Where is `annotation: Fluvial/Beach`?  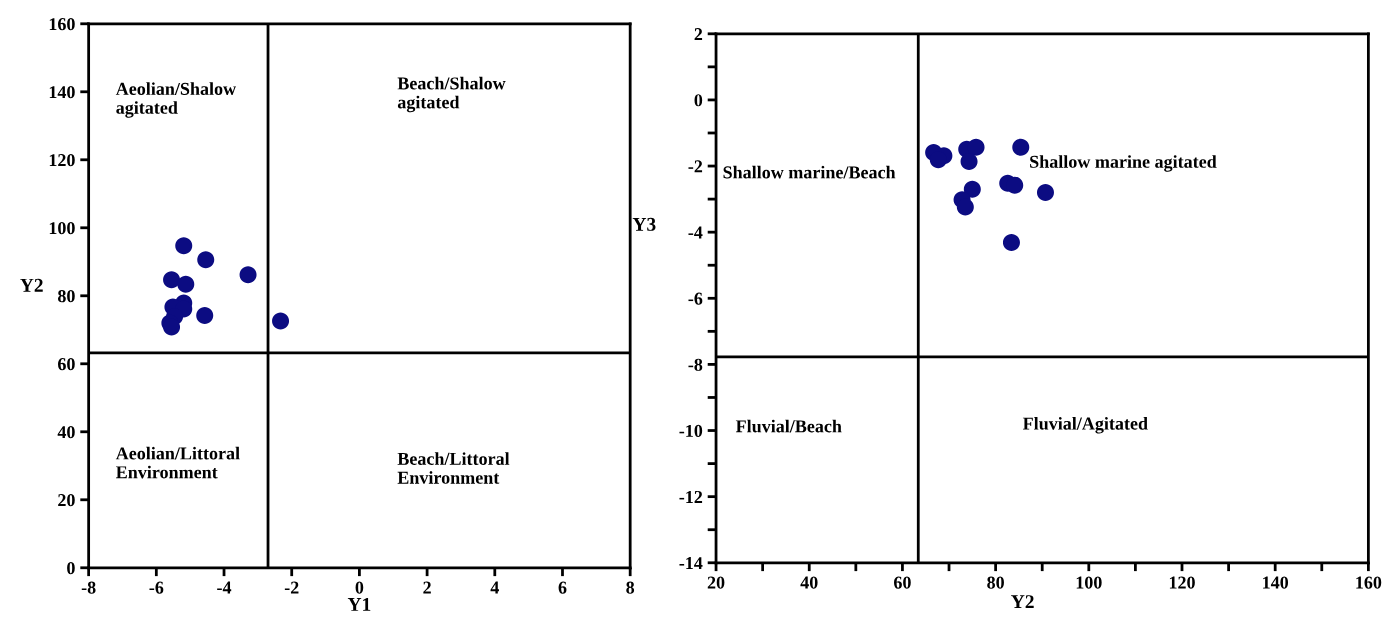 annotation: Fluvial/Beach is located at coordinates (788, 426).